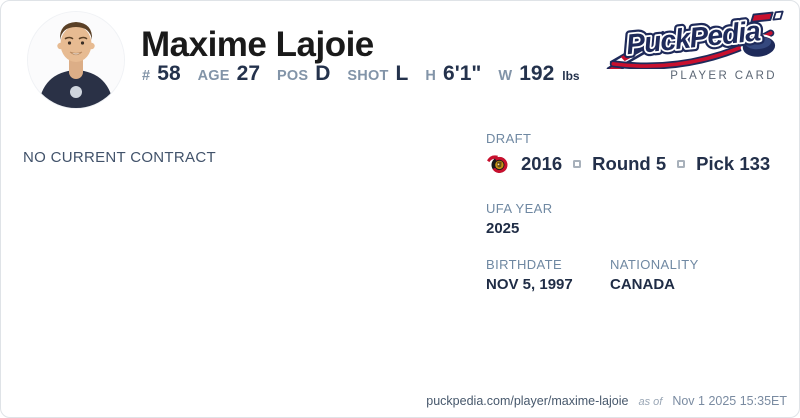 This screenshot has height=418, width=800. I want to click on puckpedia-logo-icon: PuckPedia PuckPedia, so click(695, 39).